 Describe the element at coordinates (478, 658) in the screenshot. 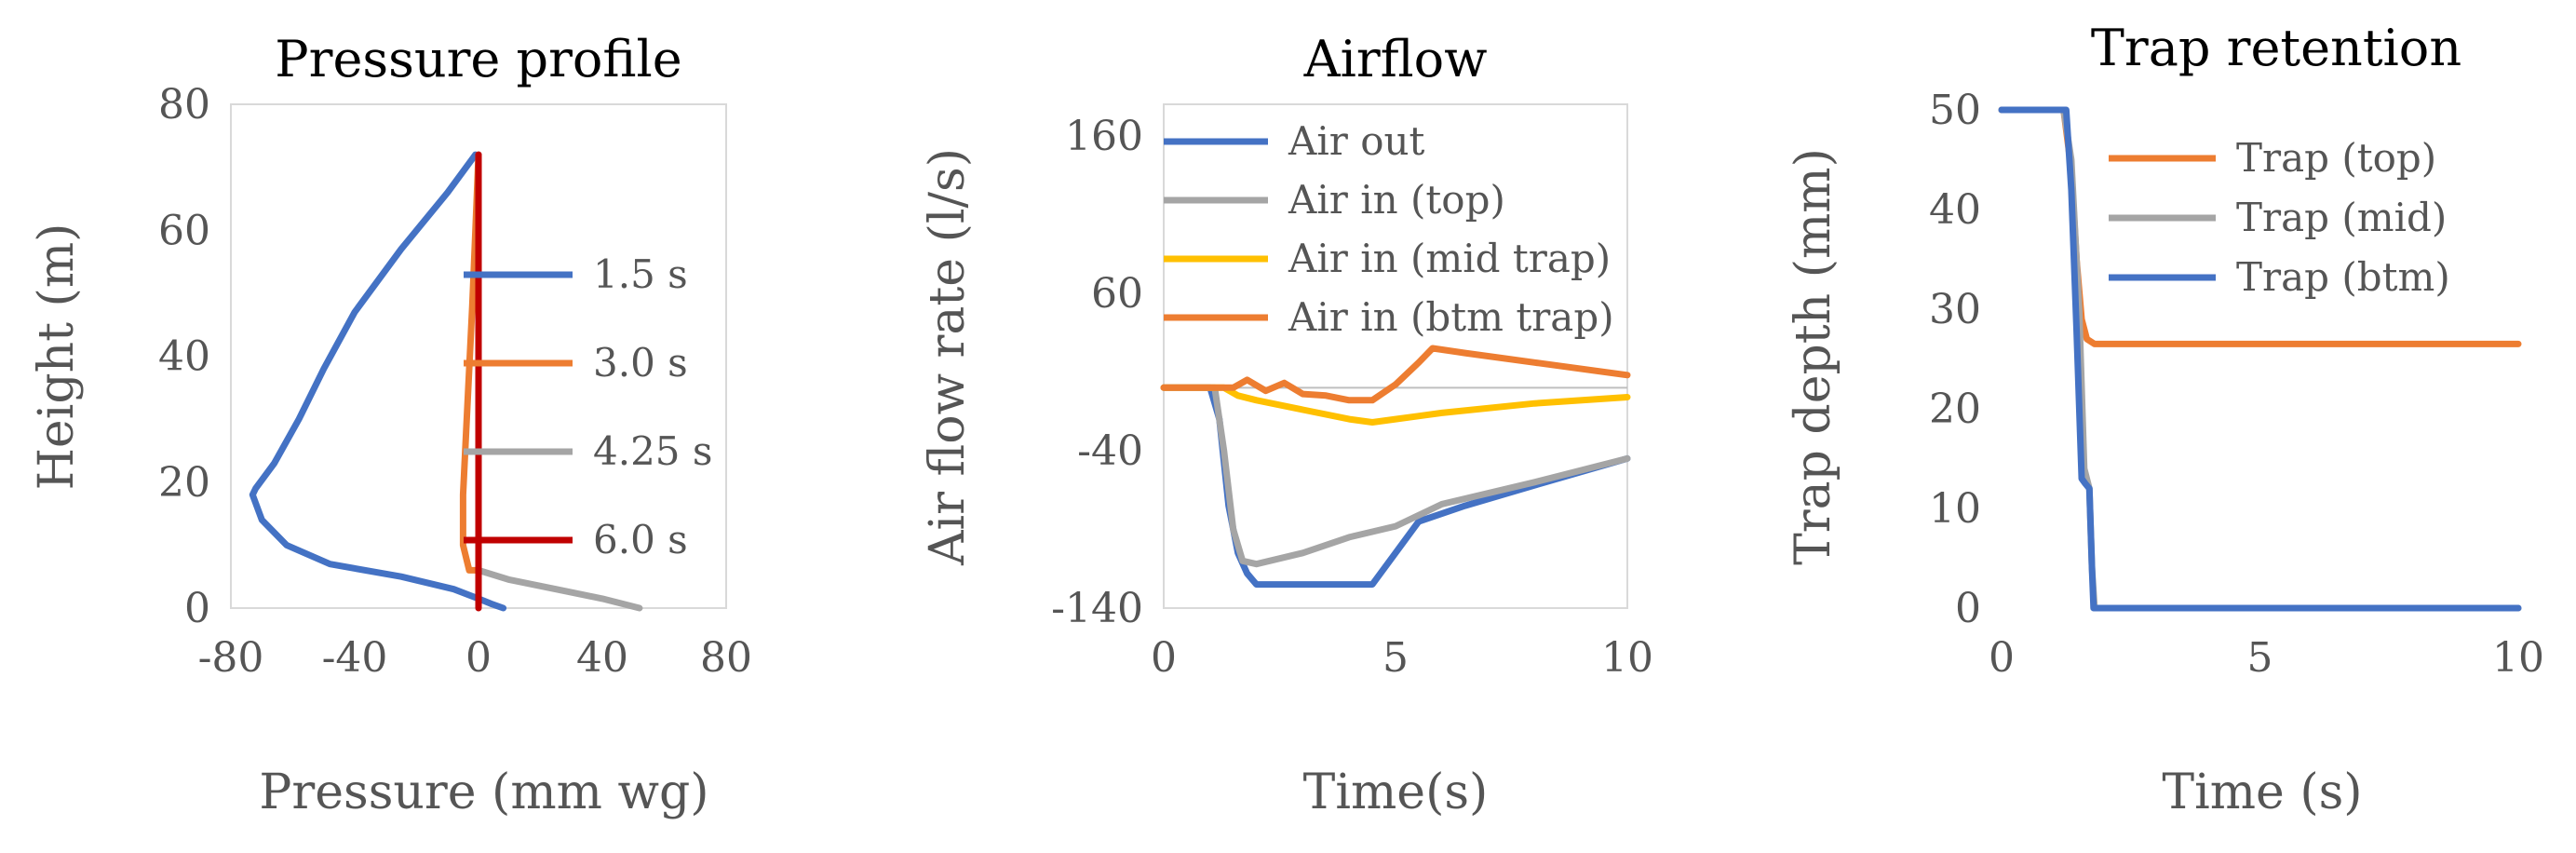

I see `pressure-profile-x-tick-label: 0` at that location.